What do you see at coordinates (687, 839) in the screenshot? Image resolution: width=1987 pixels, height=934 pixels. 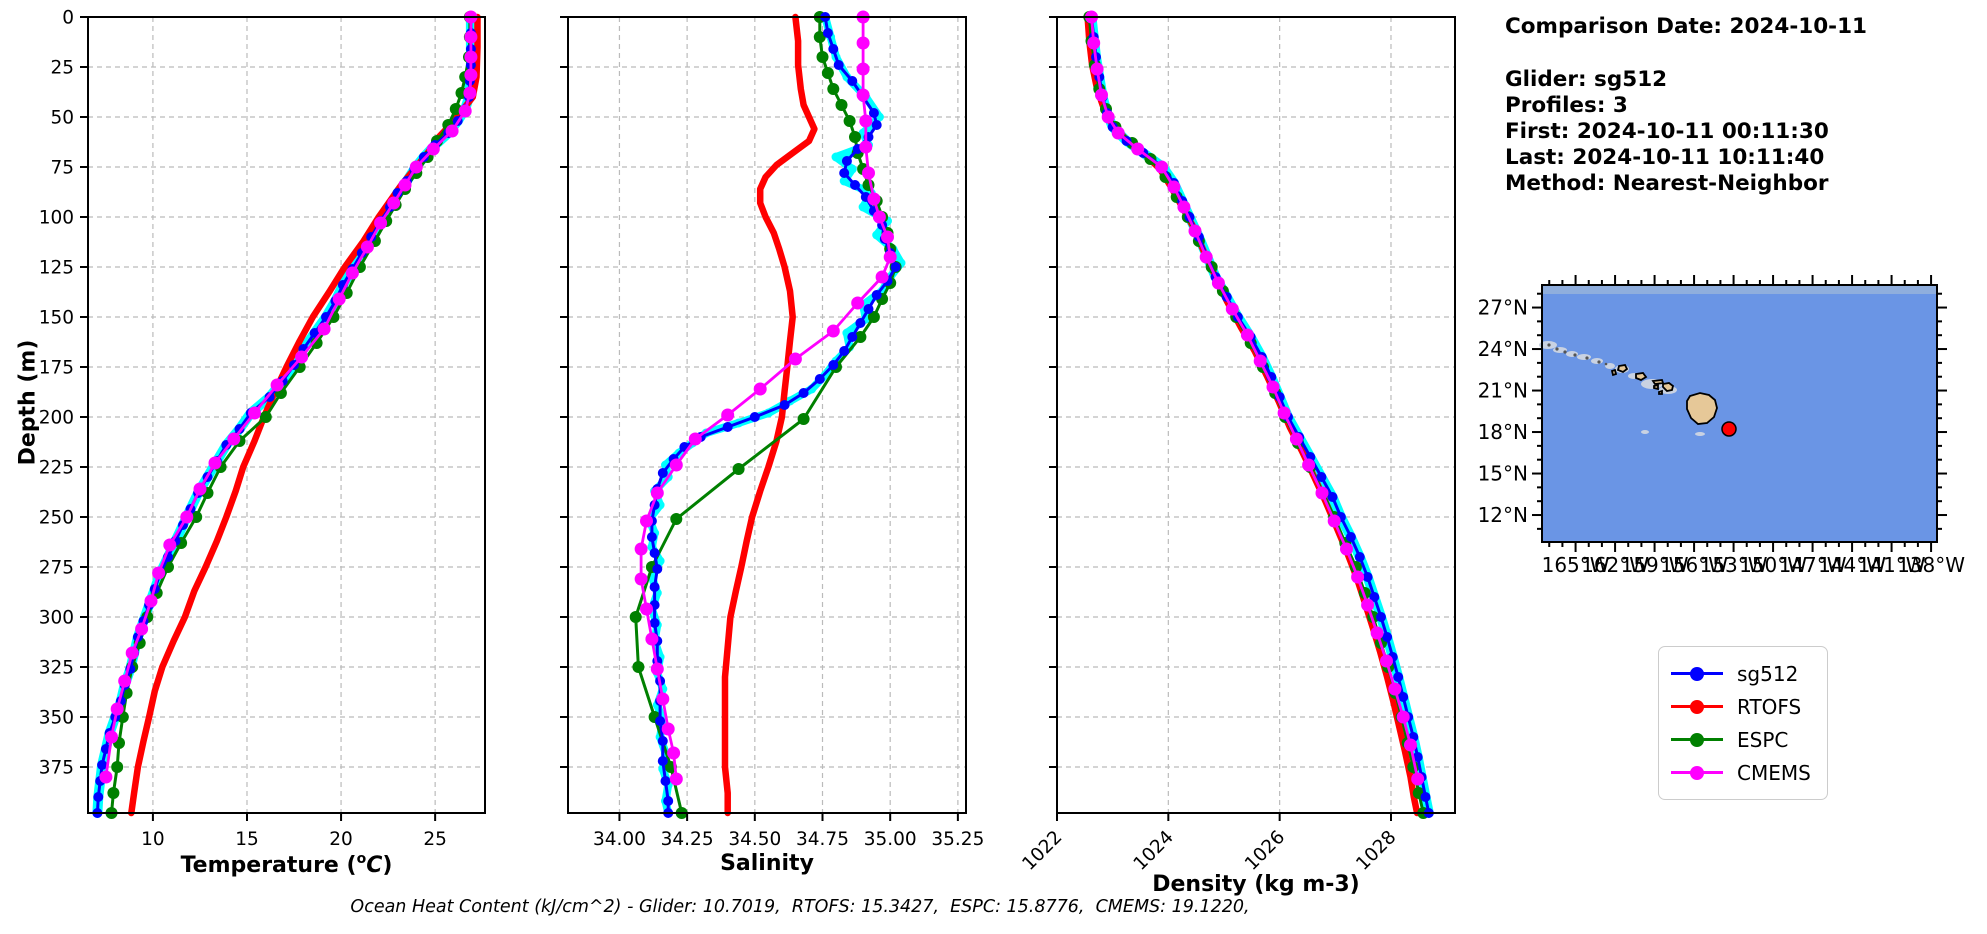 I see `svg-text: 34.25` at bounding box center [687, 839].